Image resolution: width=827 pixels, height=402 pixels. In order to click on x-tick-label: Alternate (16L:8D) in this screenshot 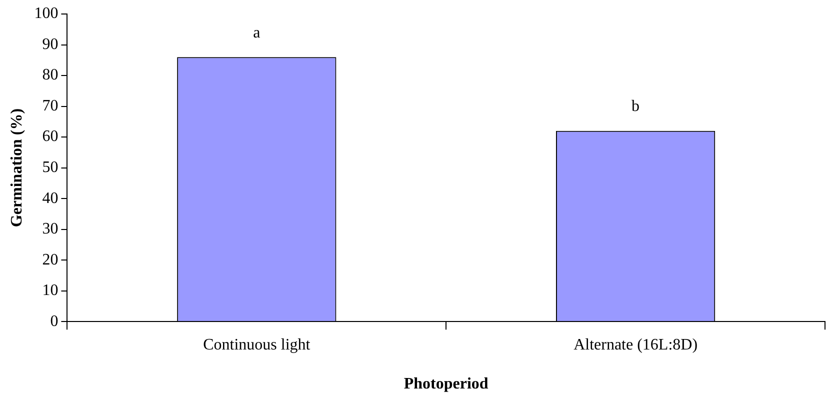, I will do `click(636, 345)`.